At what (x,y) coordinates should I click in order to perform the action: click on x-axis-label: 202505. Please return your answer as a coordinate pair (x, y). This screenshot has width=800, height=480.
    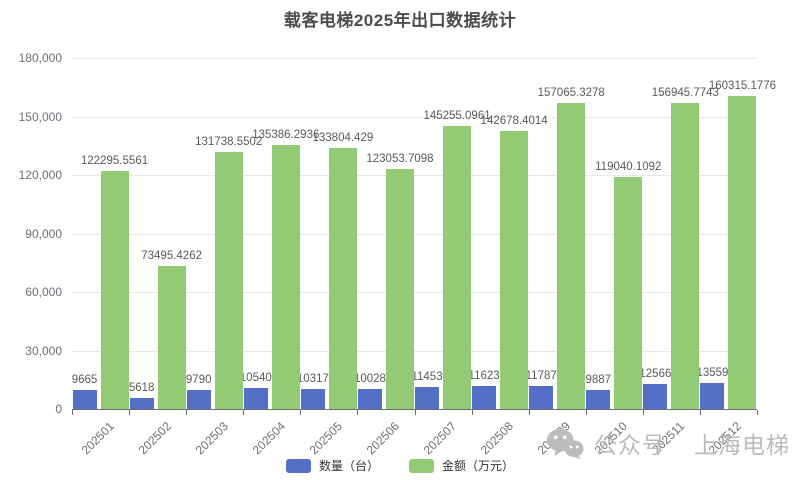
    Looking at the image, I should click on (325, 438).